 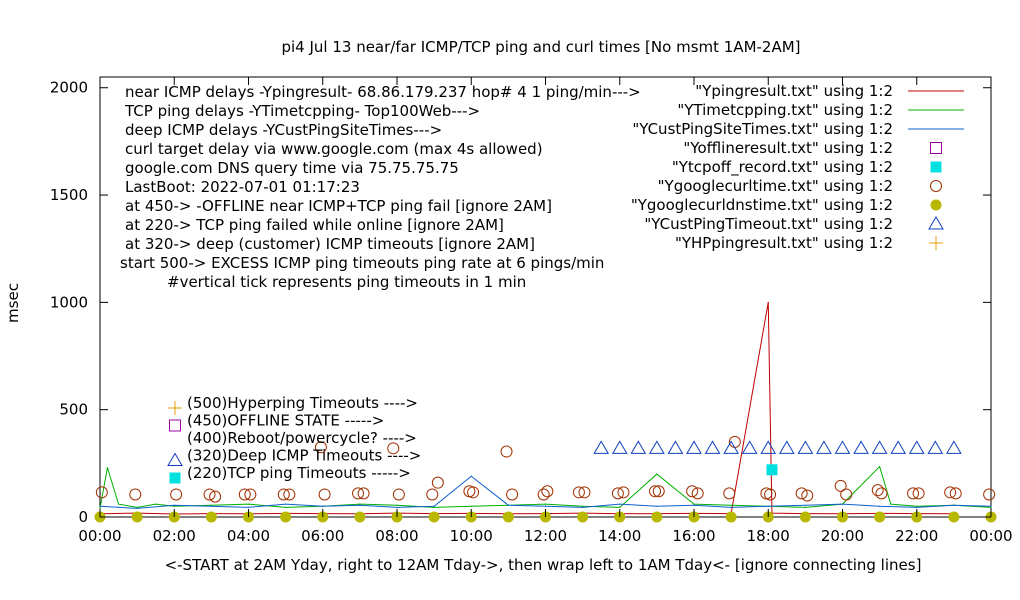 What do you see at coordinates (322, 536) in the screenshot?
I see `x-tick-label: 06:00` at bounding box center [322, 536].